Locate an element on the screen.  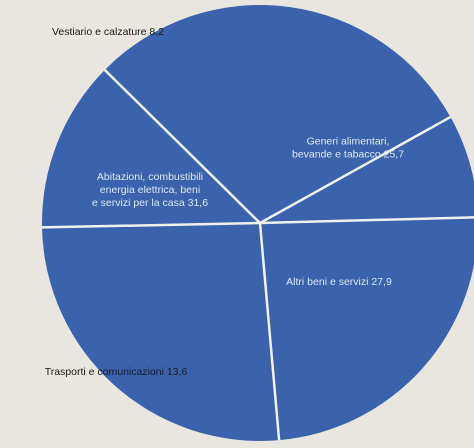
slice-label-line: Trasporti e comunicazioni 13,6 is located at coordinates (116, 372).